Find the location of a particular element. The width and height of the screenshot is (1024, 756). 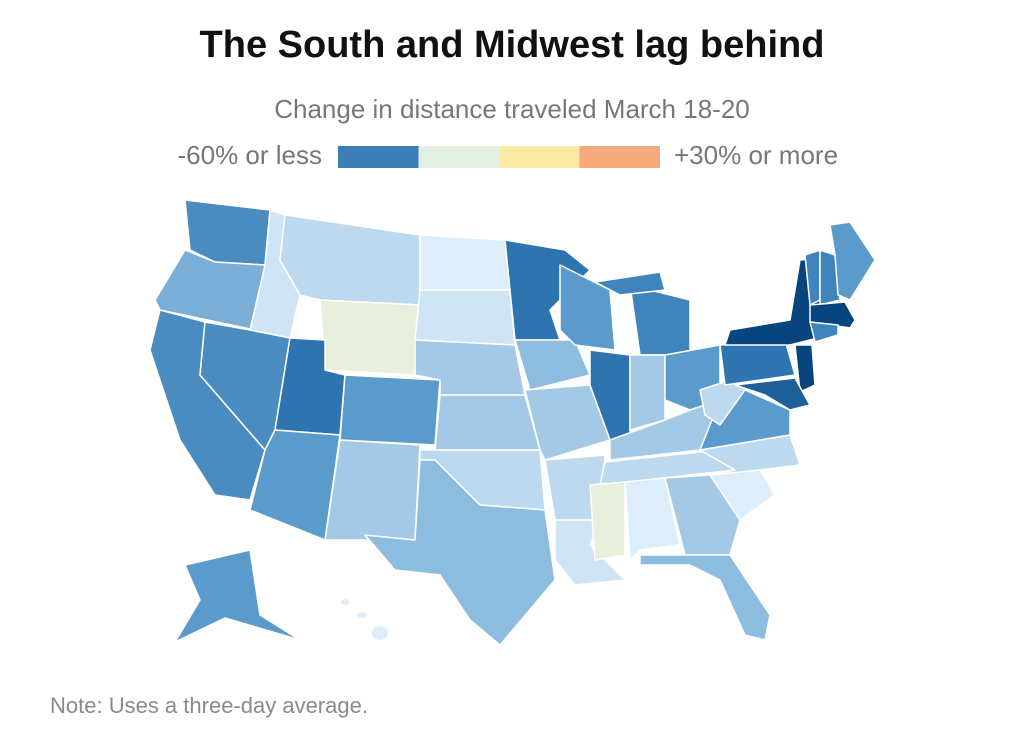

legend-low-label: -60% or less is located at coordinates (250, 155).